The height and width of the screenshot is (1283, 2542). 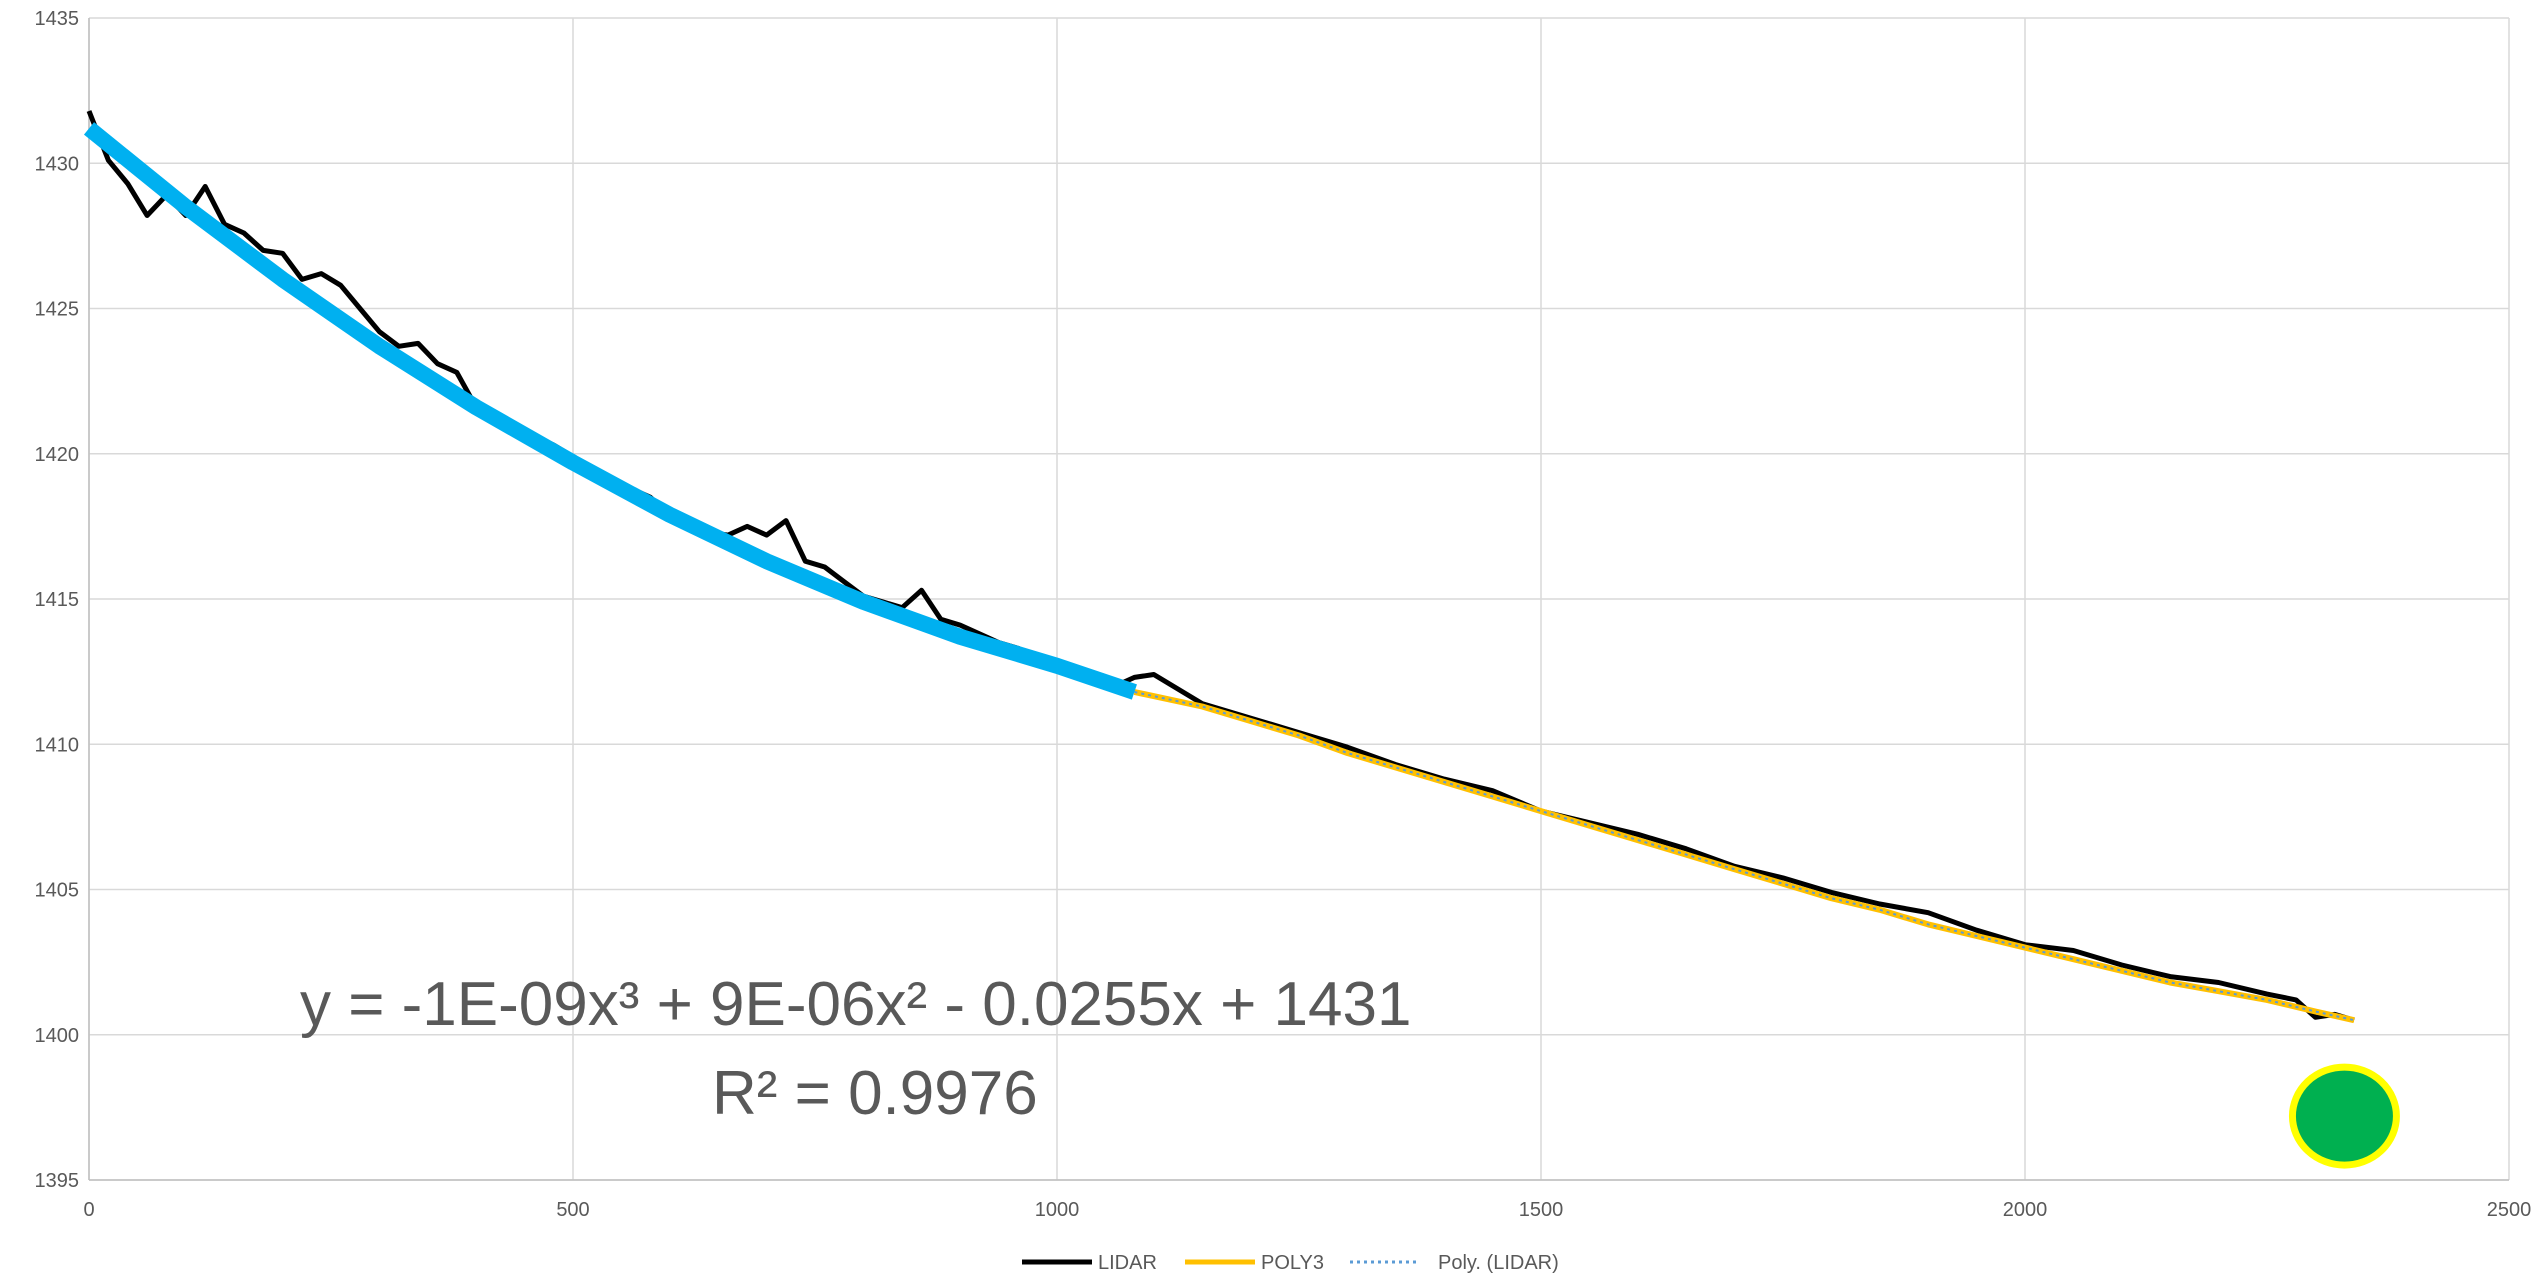 What do you see at coordinates (1498, 1263) in the screenshot?
I see `legend-label: Poly. (LIDAR)` at bounding box center [1498, 1263].